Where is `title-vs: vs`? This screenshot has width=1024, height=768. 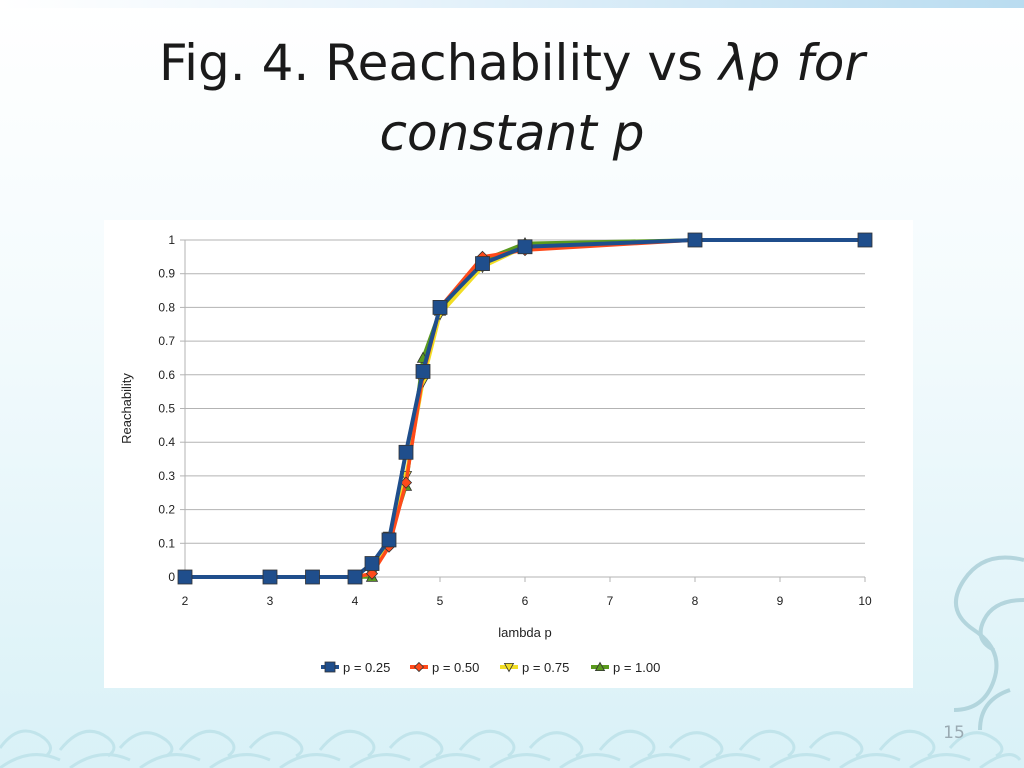
title-vs: vs is located at coordinates (683, 63).